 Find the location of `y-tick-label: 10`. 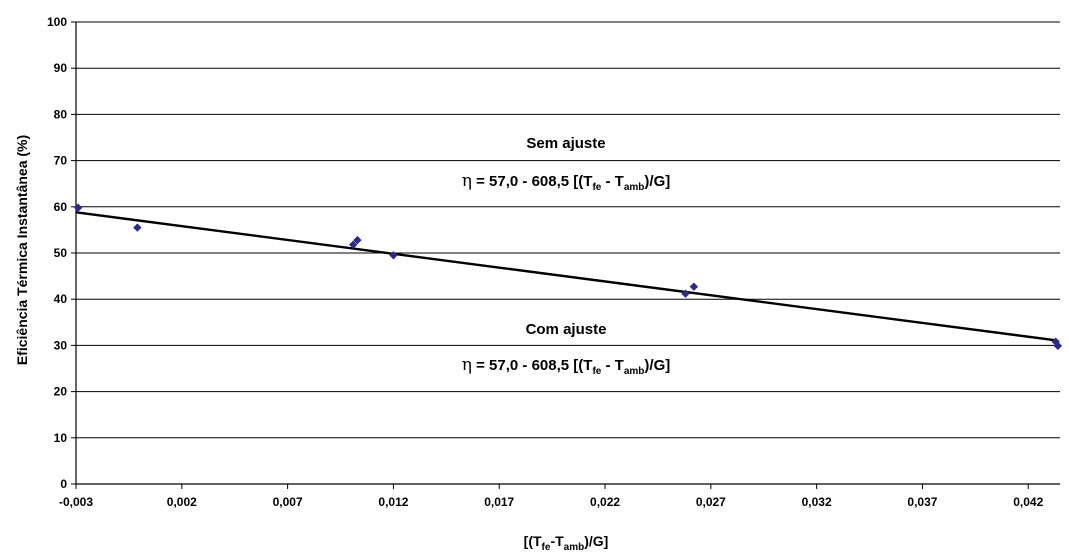

y-tick-label: 10 is located at coordinates (61, 438).